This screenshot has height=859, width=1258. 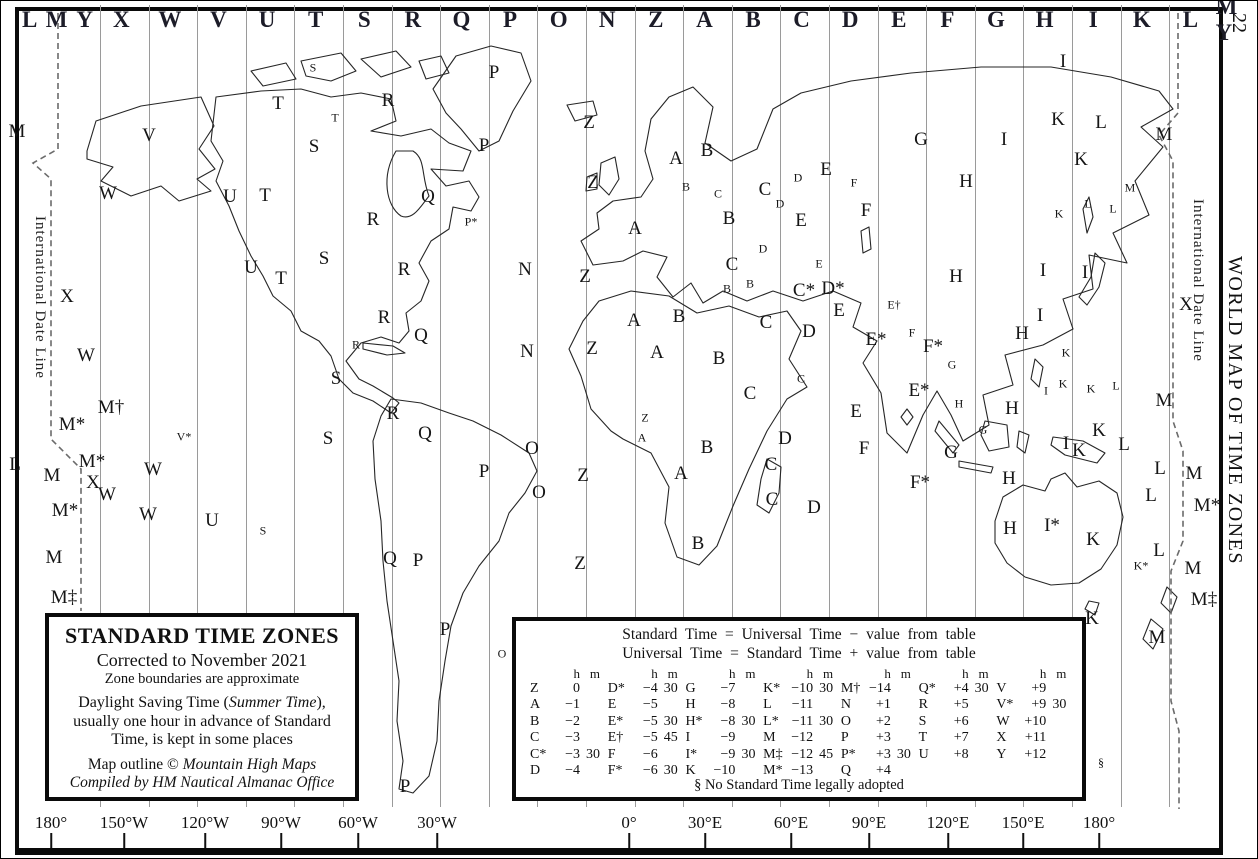 I want to click on offset-hours: +7, so click(x=961, y=738).